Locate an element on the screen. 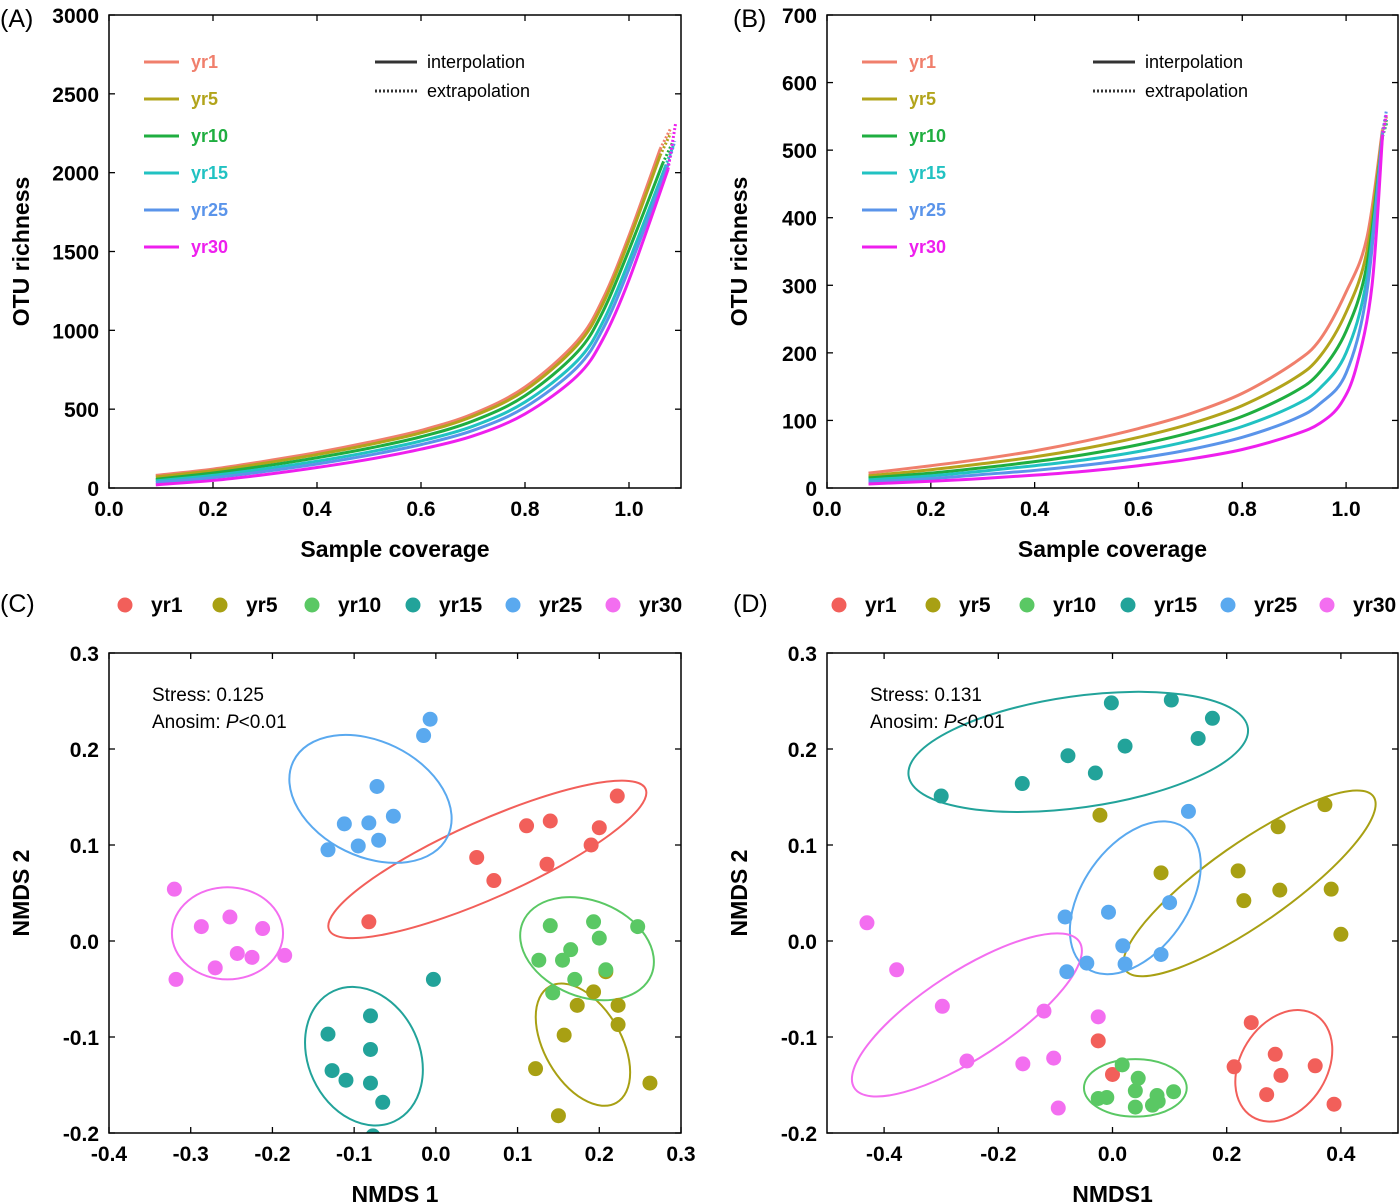  panel-label: (B) is located at coordinates (749, 19).